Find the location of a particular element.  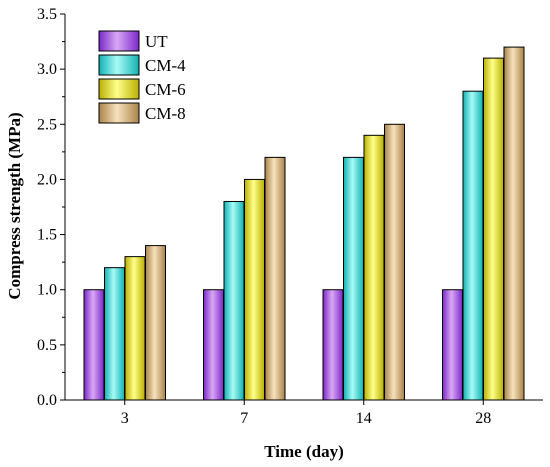

x-tick-label: 14 is located at coordinates (364, 418).